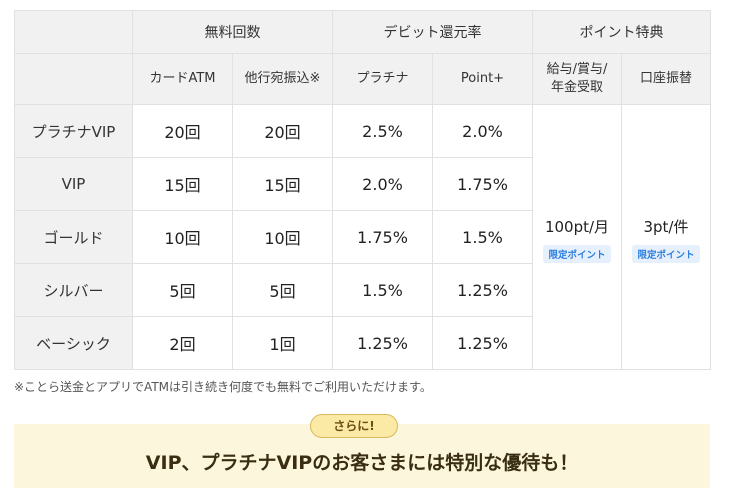 The image size is (743, 501). I want to click on table-row: VIP 15回 15回 2.0% 1.75%, so click(362, 184).